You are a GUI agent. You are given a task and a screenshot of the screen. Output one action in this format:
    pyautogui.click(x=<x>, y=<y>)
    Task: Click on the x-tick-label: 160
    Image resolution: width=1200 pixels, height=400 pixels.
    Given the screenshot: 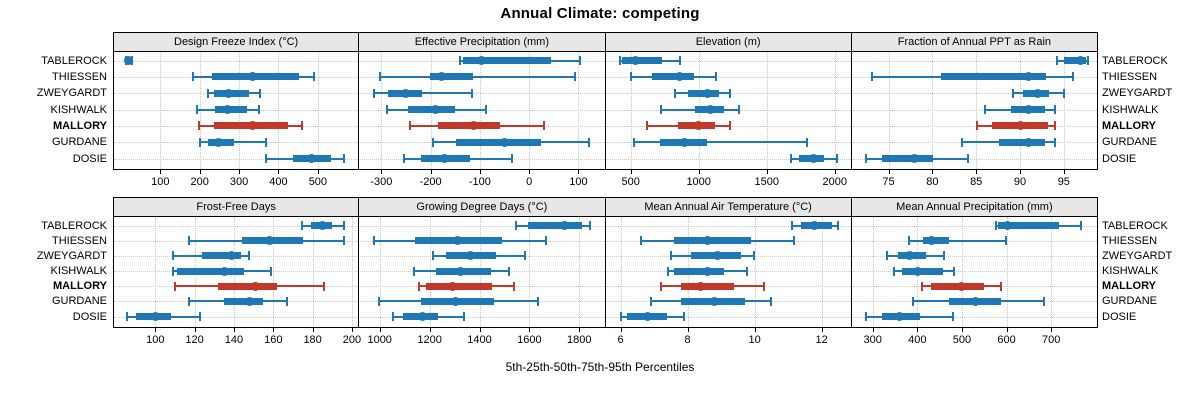 What is the action you would take?
    pyautogui.click(x=273, y=340)
    